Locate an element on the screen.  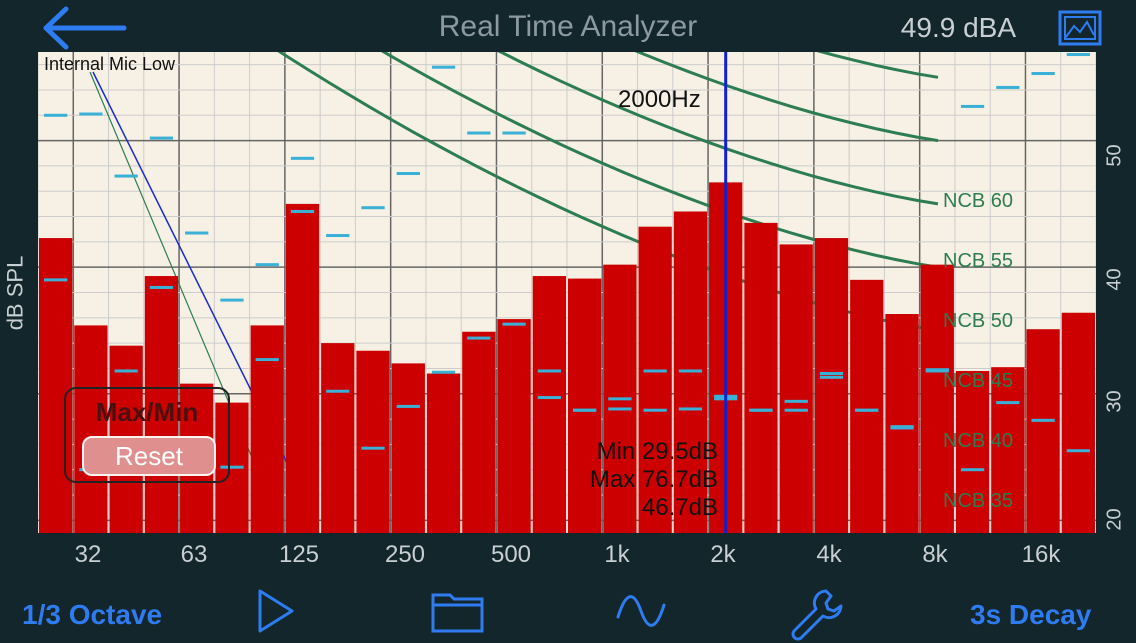
stats-readout: Min 29.5dB Max 76.7dB 46.7dB is located at coordinates (628, 480).